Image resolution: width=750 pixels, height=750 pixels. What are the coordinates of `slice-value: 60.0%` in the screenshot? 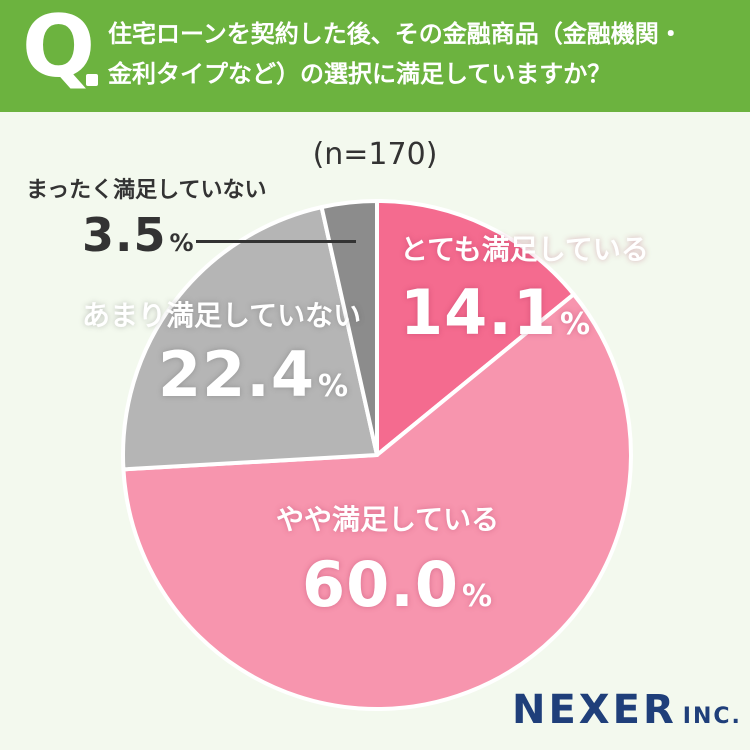 It's located at (398, 584).